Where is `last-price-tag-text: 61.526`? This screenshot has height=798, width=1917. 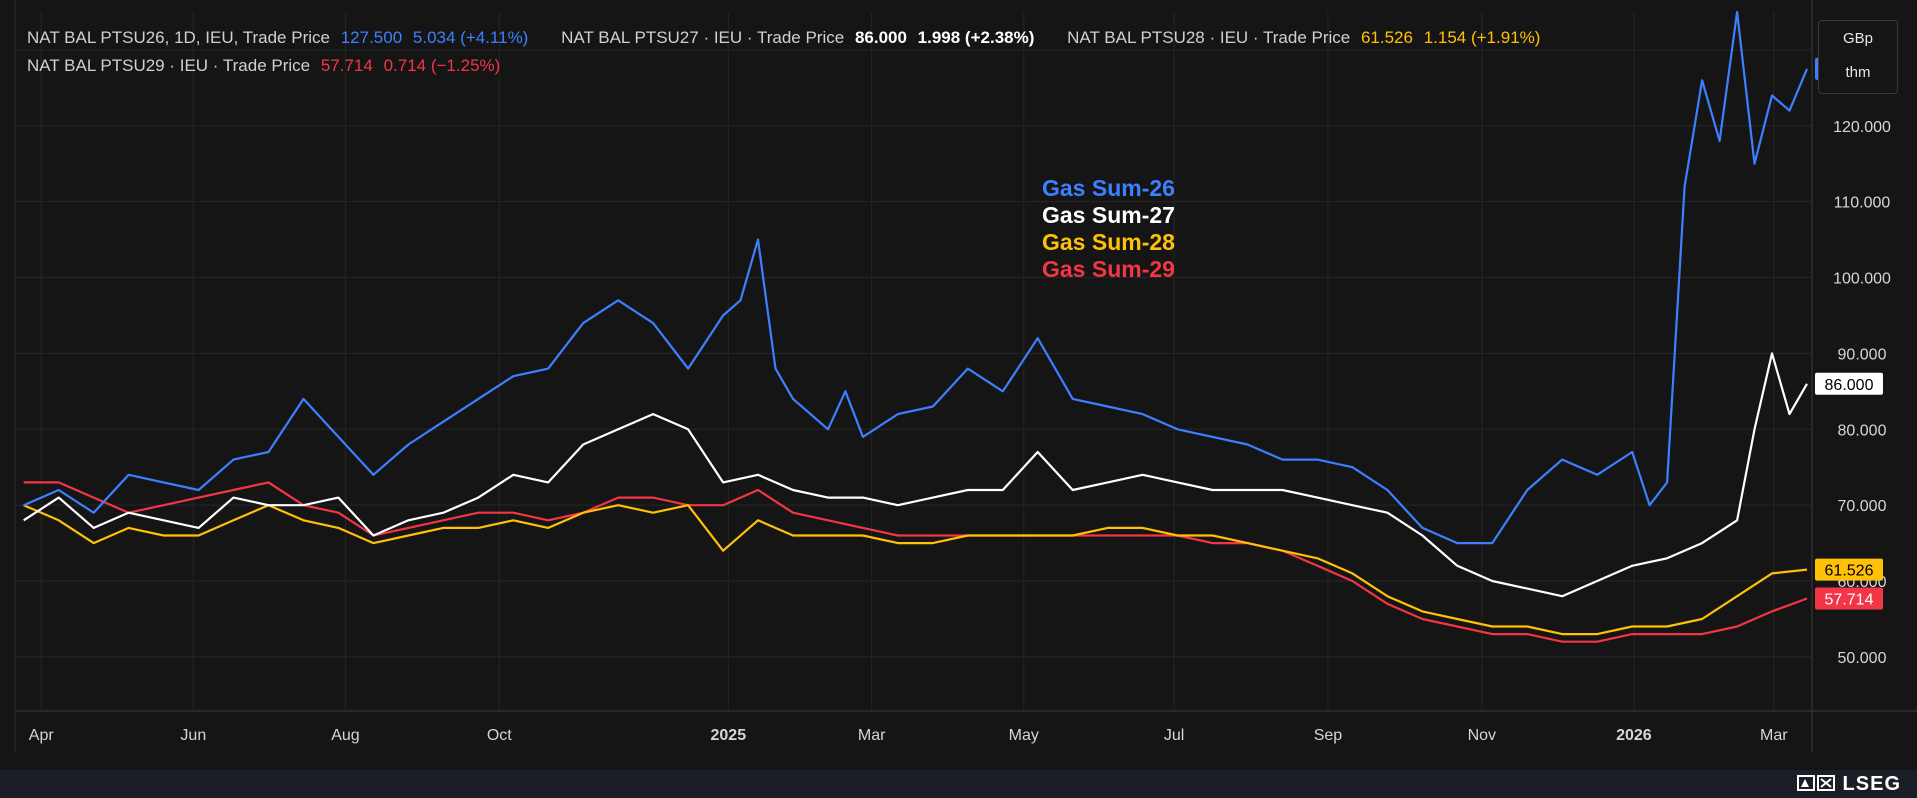
last-price-tag-text: 61.526 is located at coordinates (1849, 571).